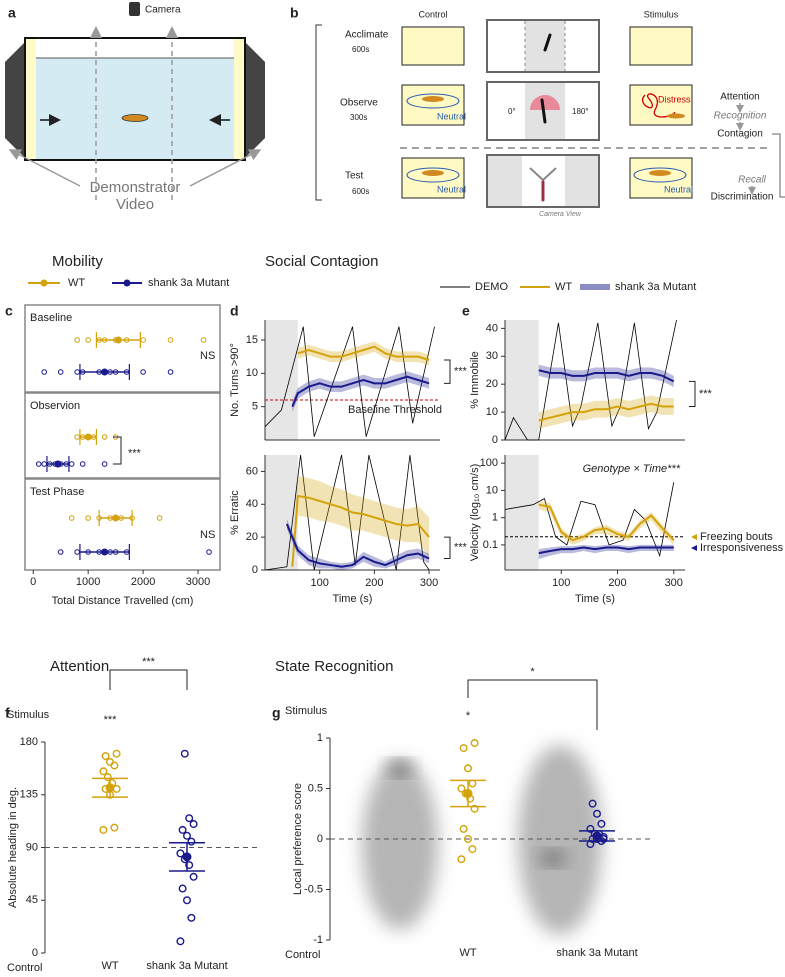 The height and width of the screenshot is (977, 785). I want to click on row-label: Stimulus, so click(306, 711).